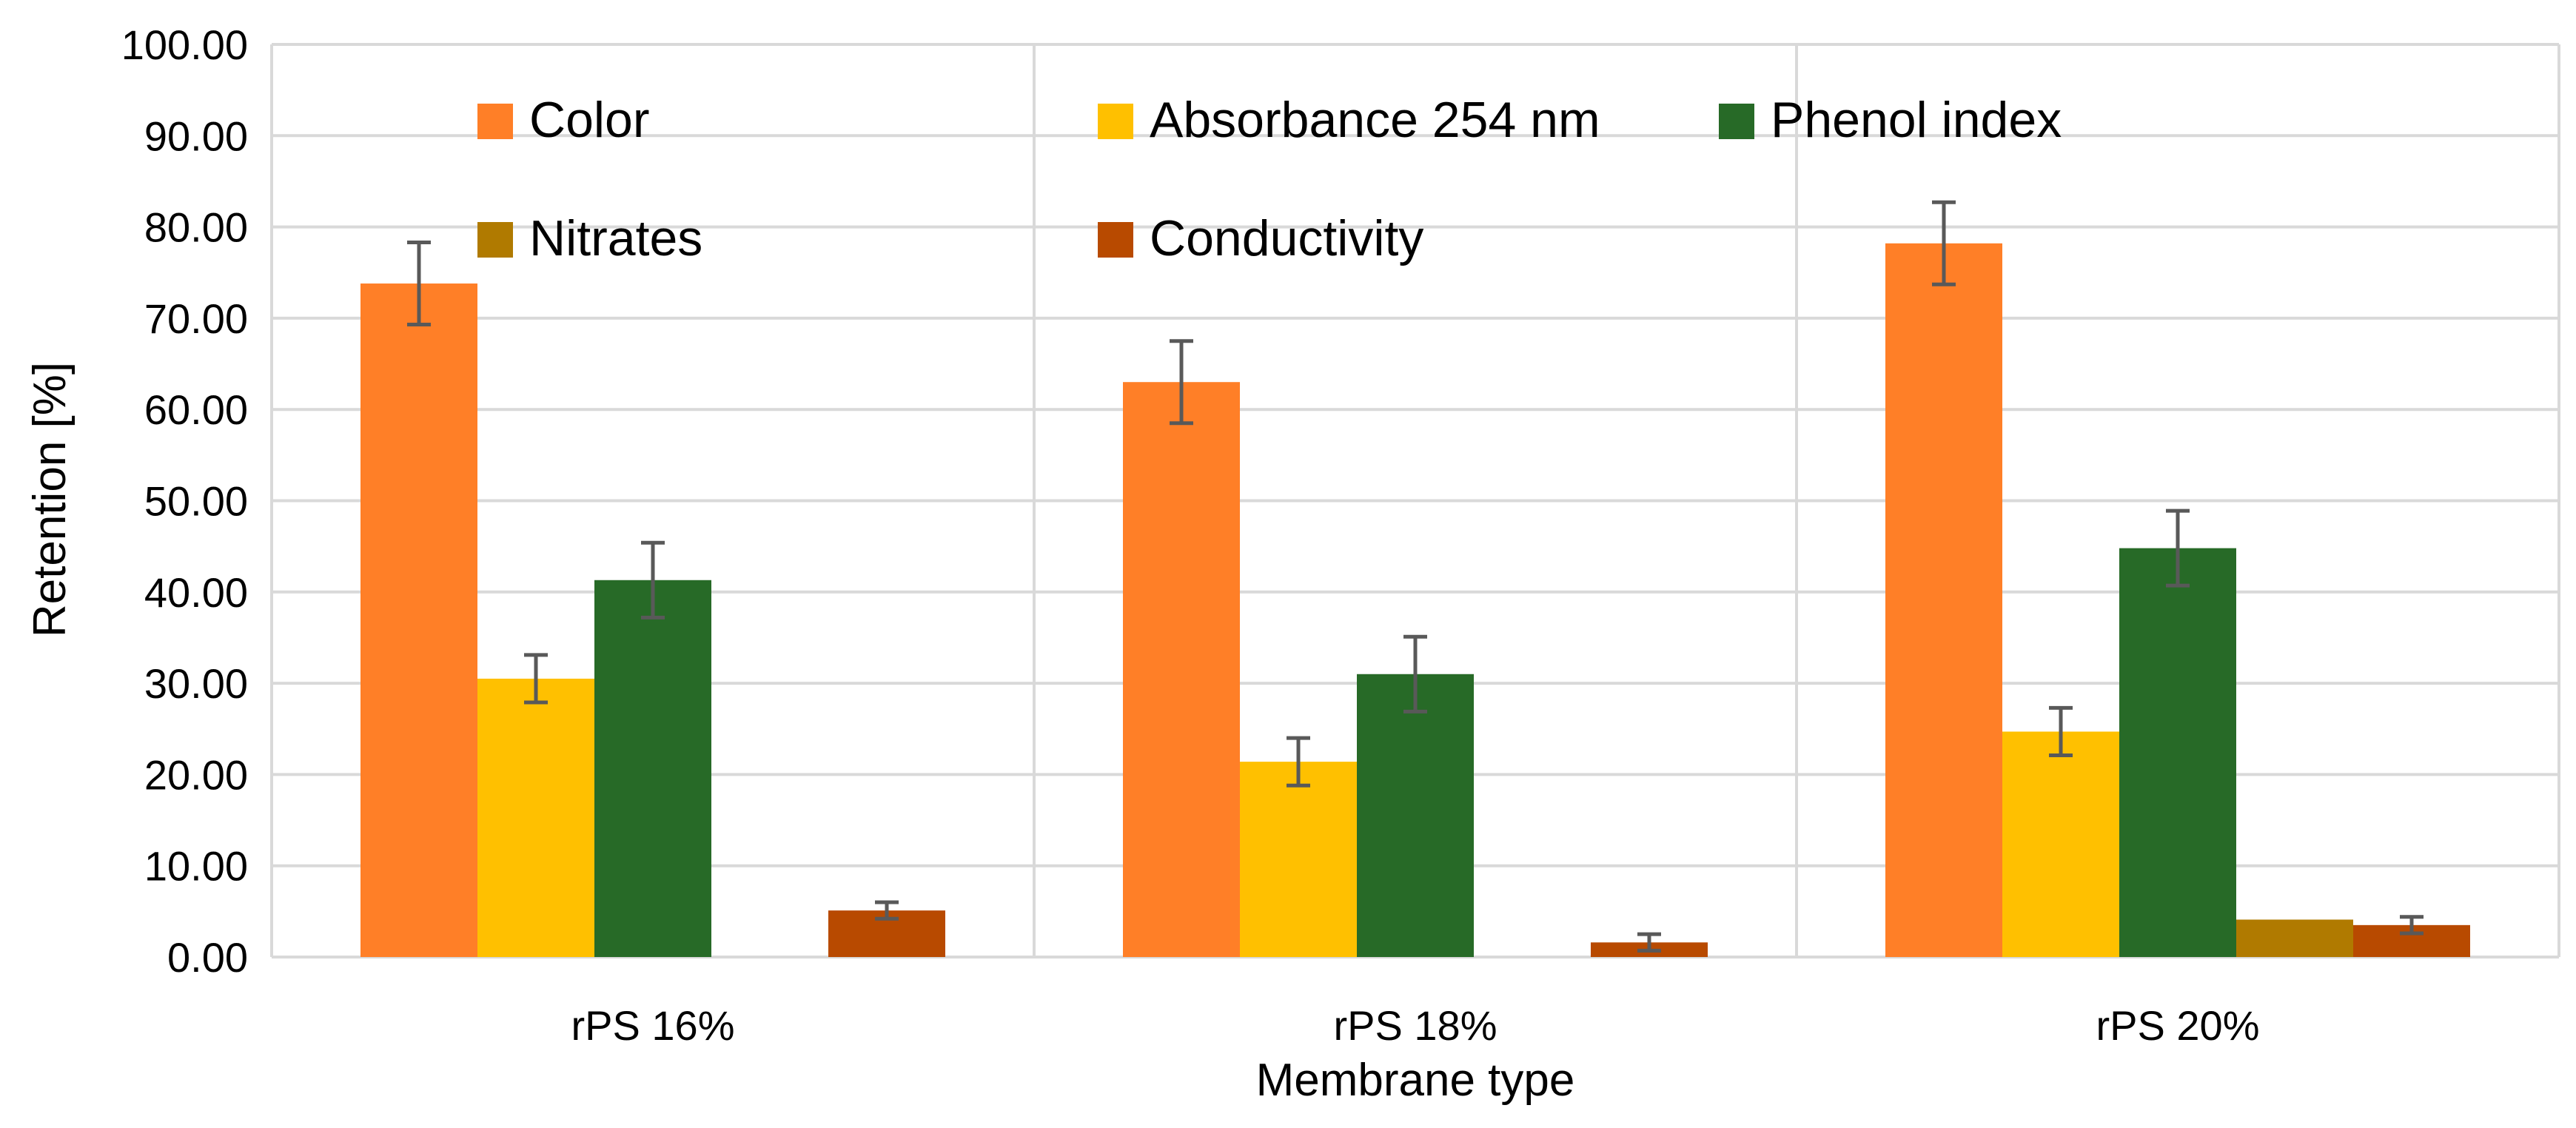 This screenshot has height=1128, width=2576. I want to click on y-tick-label: 20.00, so click(196, 774).